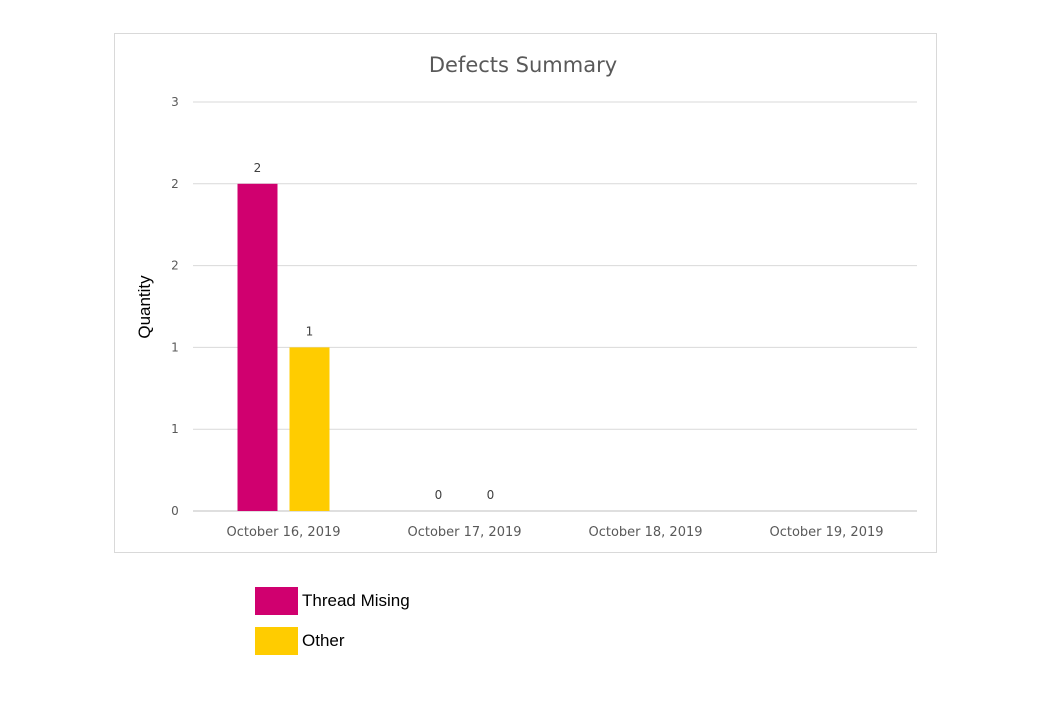  Describe the element at coordinates (323, 640) in the screenshot. I see `legend-label: Other` at that location.